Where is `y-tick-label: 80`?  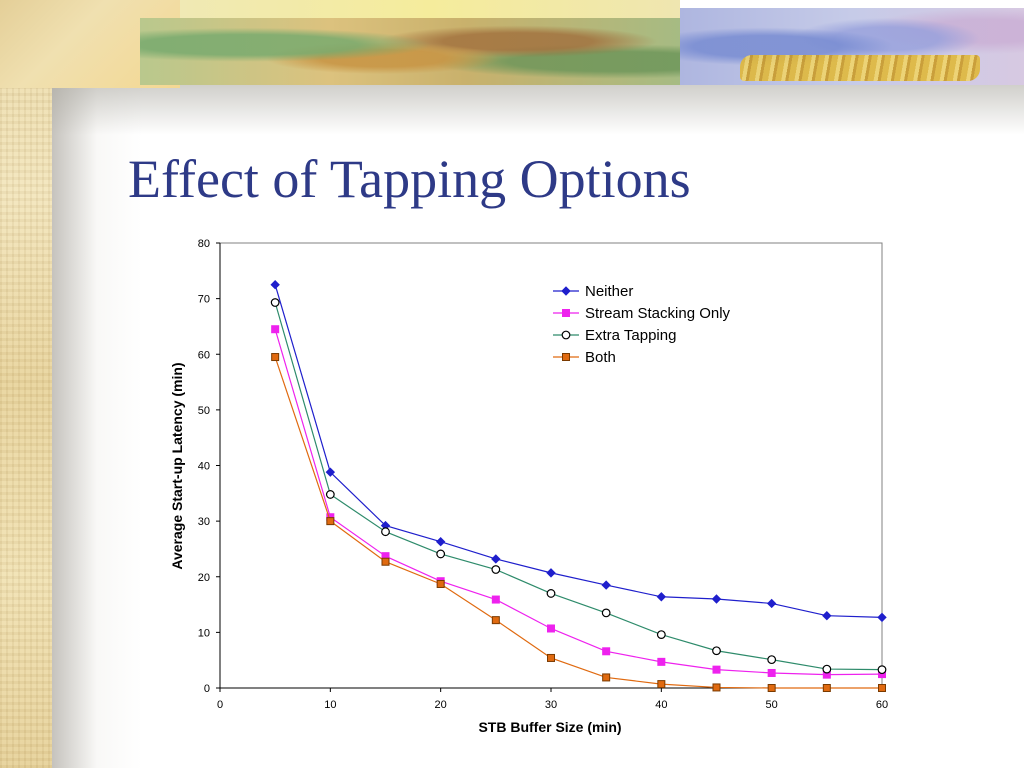 y-tick-label: 80 is located at coordinates (204, 244).